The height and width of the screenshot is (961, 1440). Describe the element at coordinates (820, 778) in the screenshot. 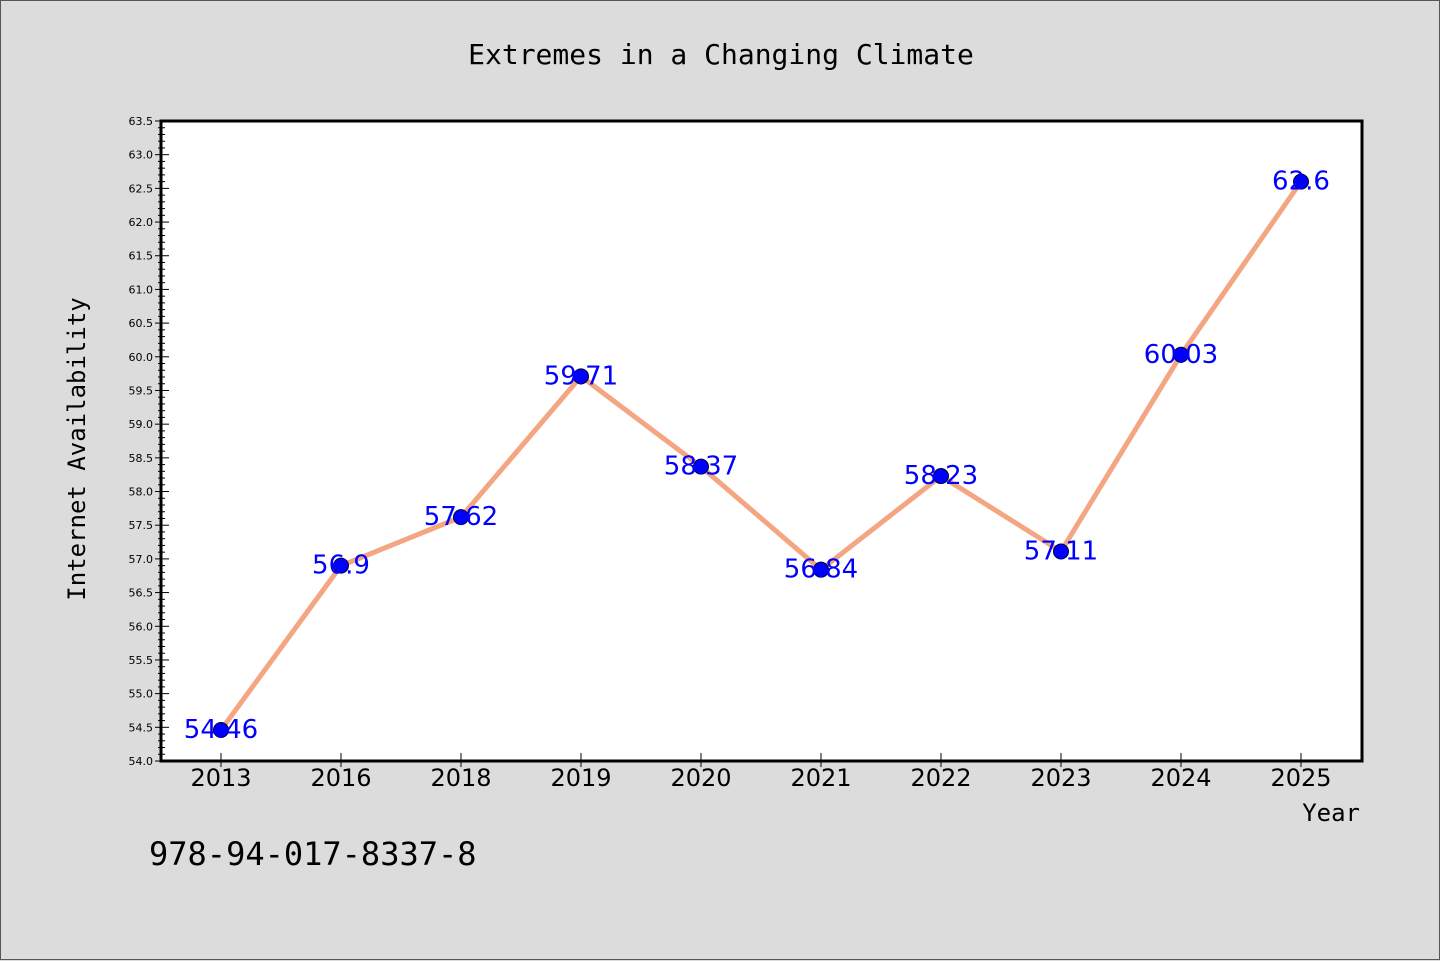

I see `x-tick-label: 2021` at that location.